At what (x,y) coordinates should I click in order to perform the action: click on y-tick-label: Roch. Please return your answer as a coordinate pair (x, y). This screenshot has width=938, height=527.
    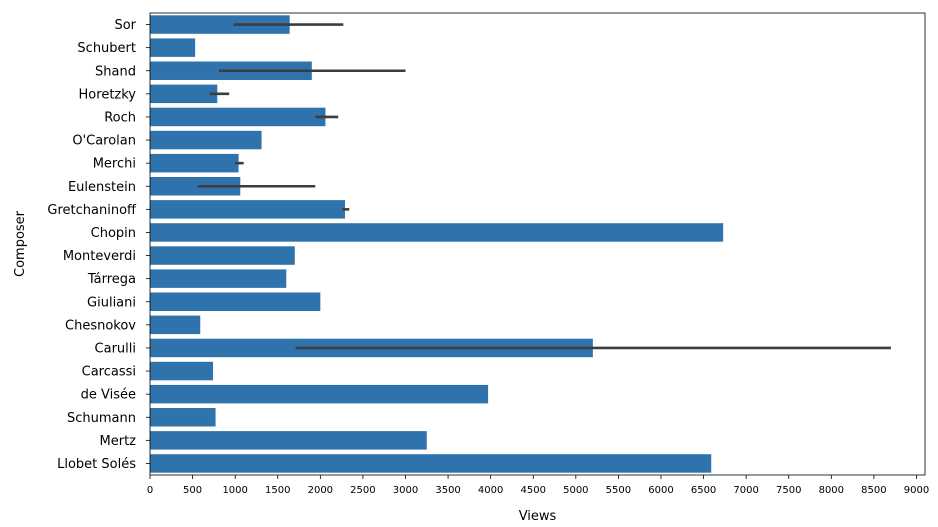
    Looking at the image, I should click on (120, 117).